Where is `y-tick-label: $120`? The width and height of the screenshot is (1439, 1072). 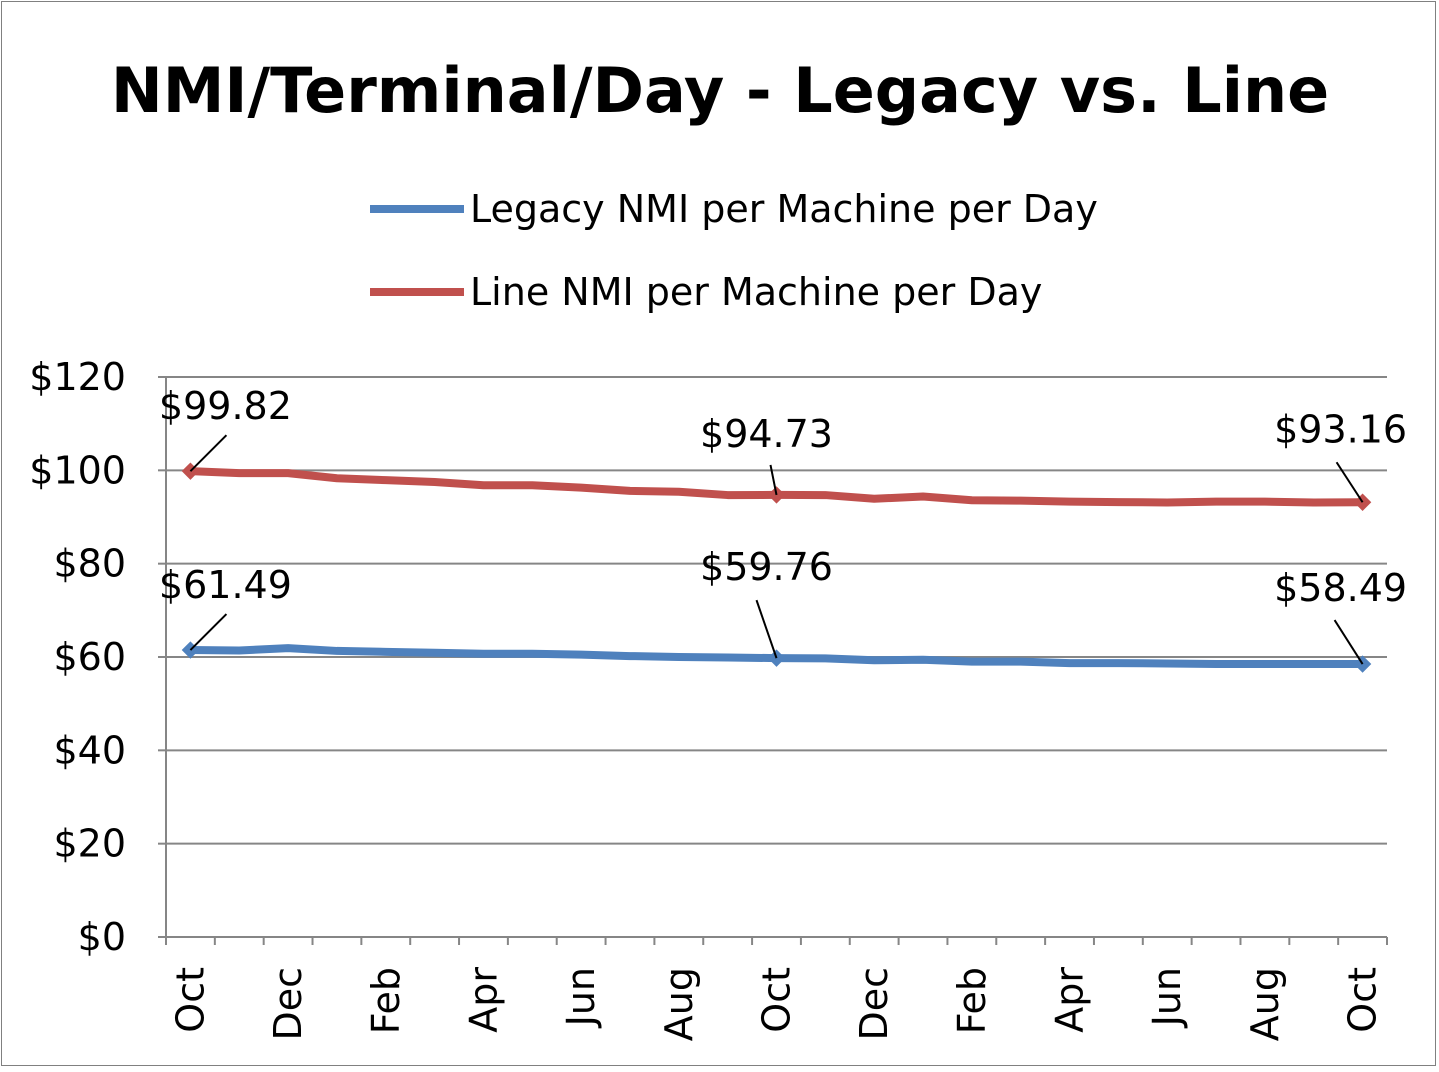 y-tick-label: $120 is located at coordinates (77, 377).